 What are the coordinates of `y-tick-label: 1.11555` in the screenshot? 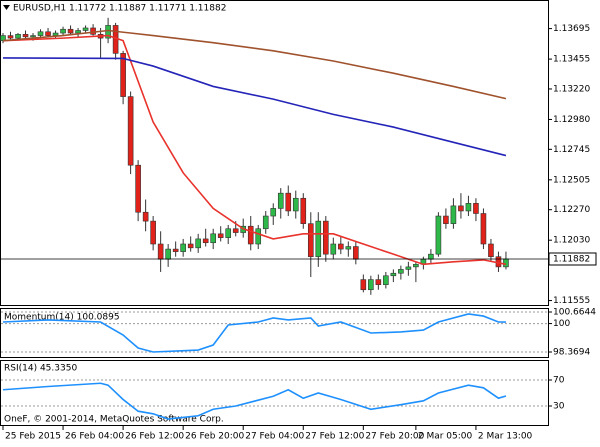 It's located at (571, 301).